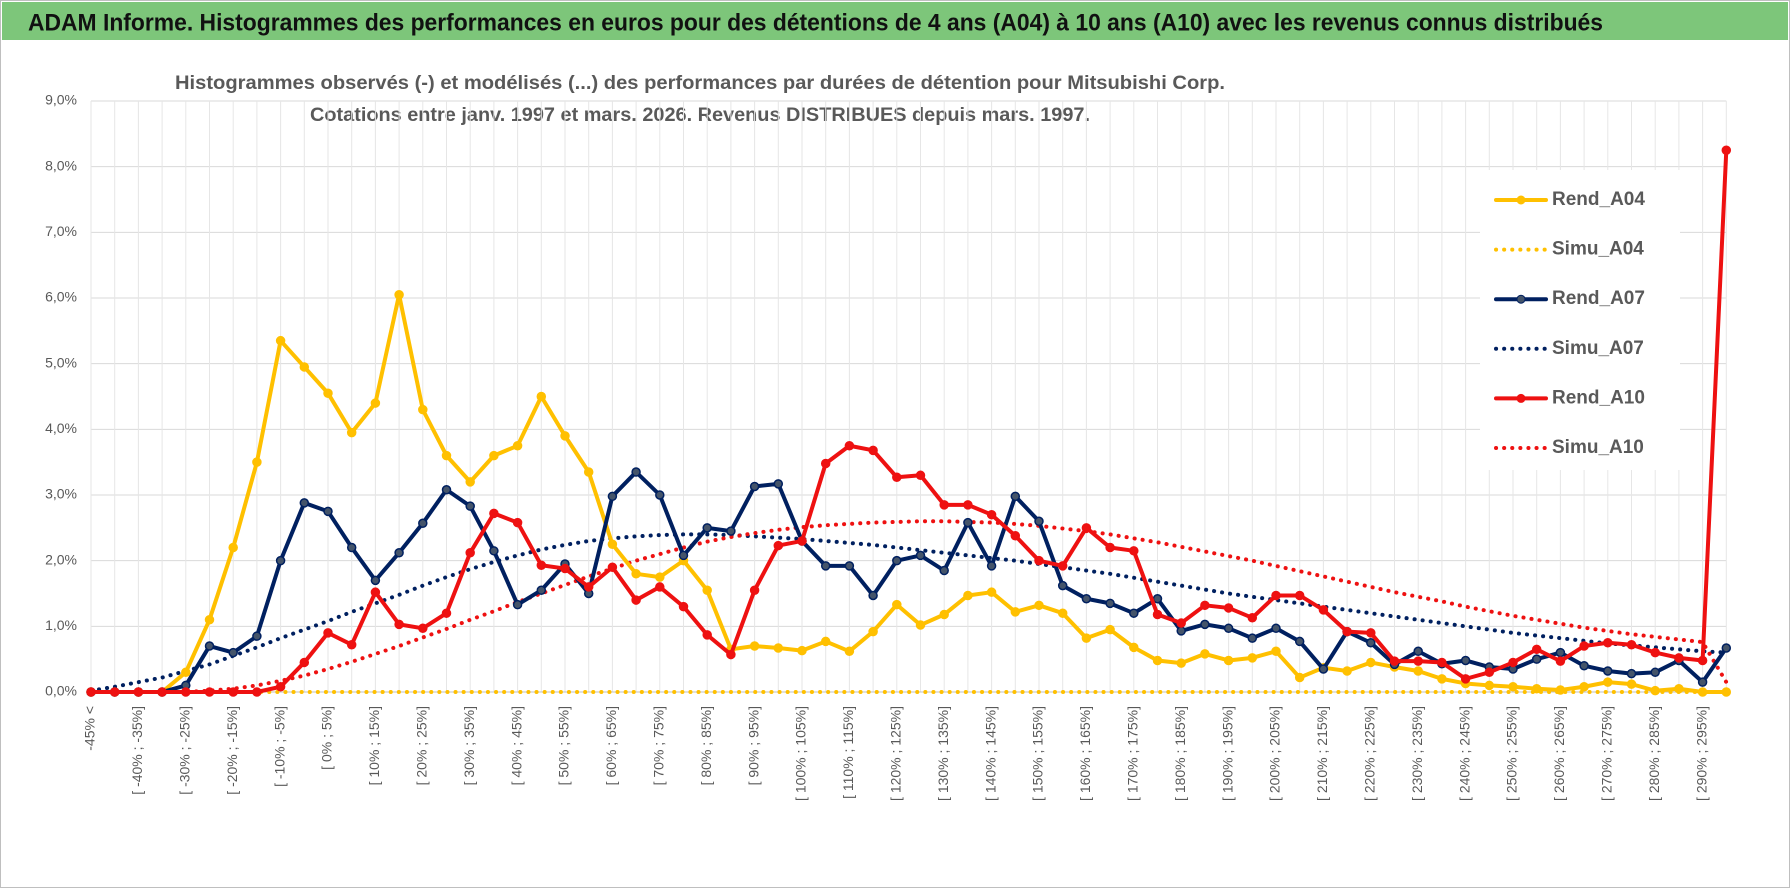 This screenshot has height=888, width=1790. What do you see at coordinates (90, 728) in the screenshot?
I see `x-tick-label: -45% <` at bounding box center [90, 728].